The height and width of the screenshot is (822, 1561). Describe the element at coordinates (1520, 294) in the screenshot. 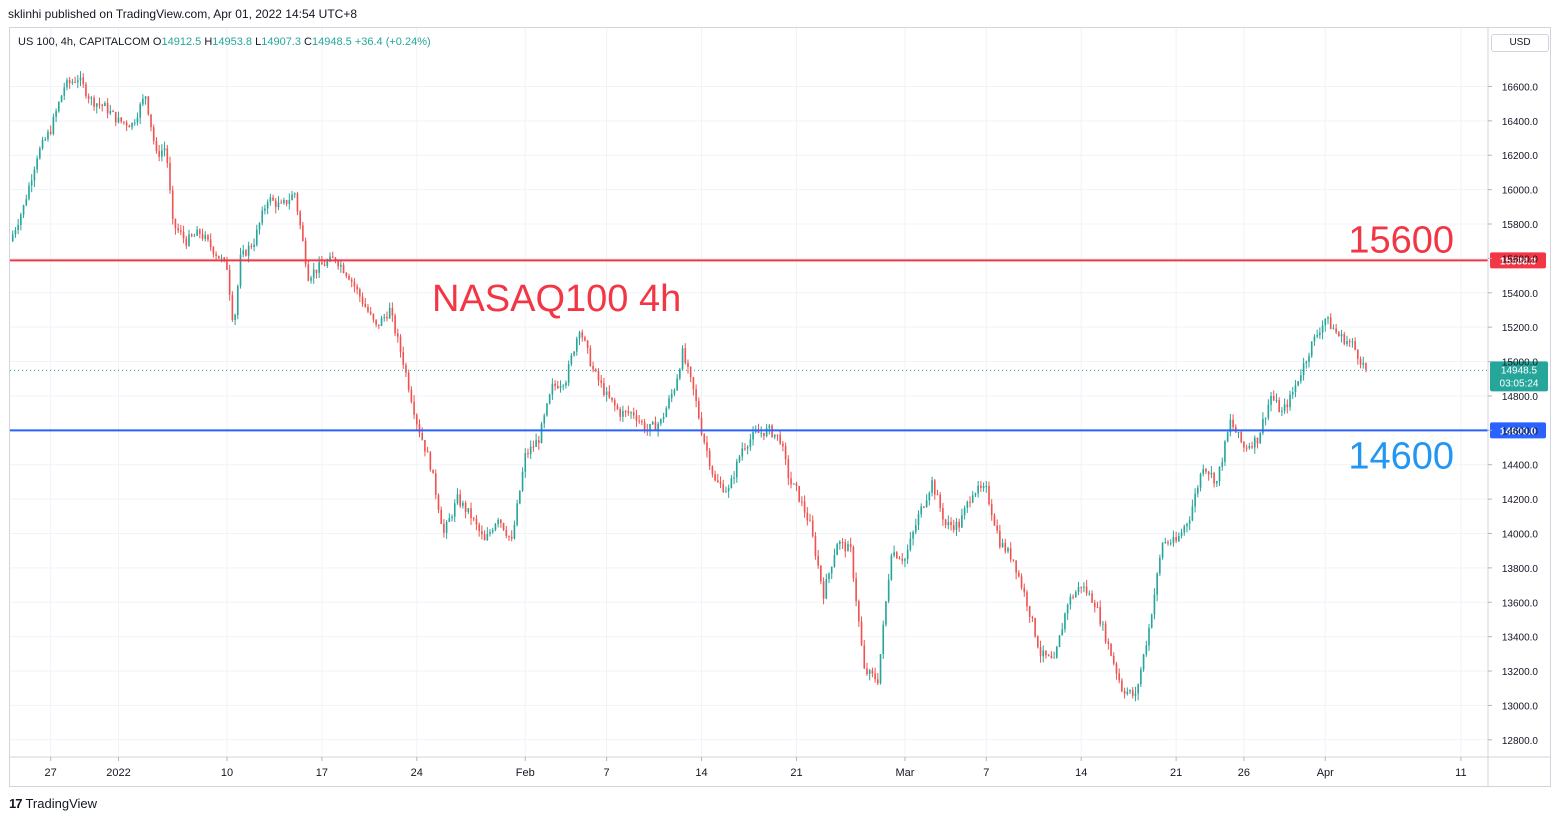

I see `y-tick-label: 15400.0` at that location.